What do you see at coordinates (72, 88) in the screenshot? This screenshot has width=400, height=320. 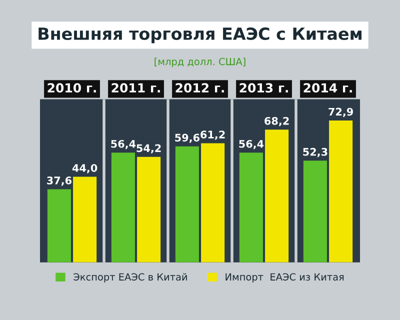 I see `x-tick-label: 2010 г.` at bounding box center [72, 88].